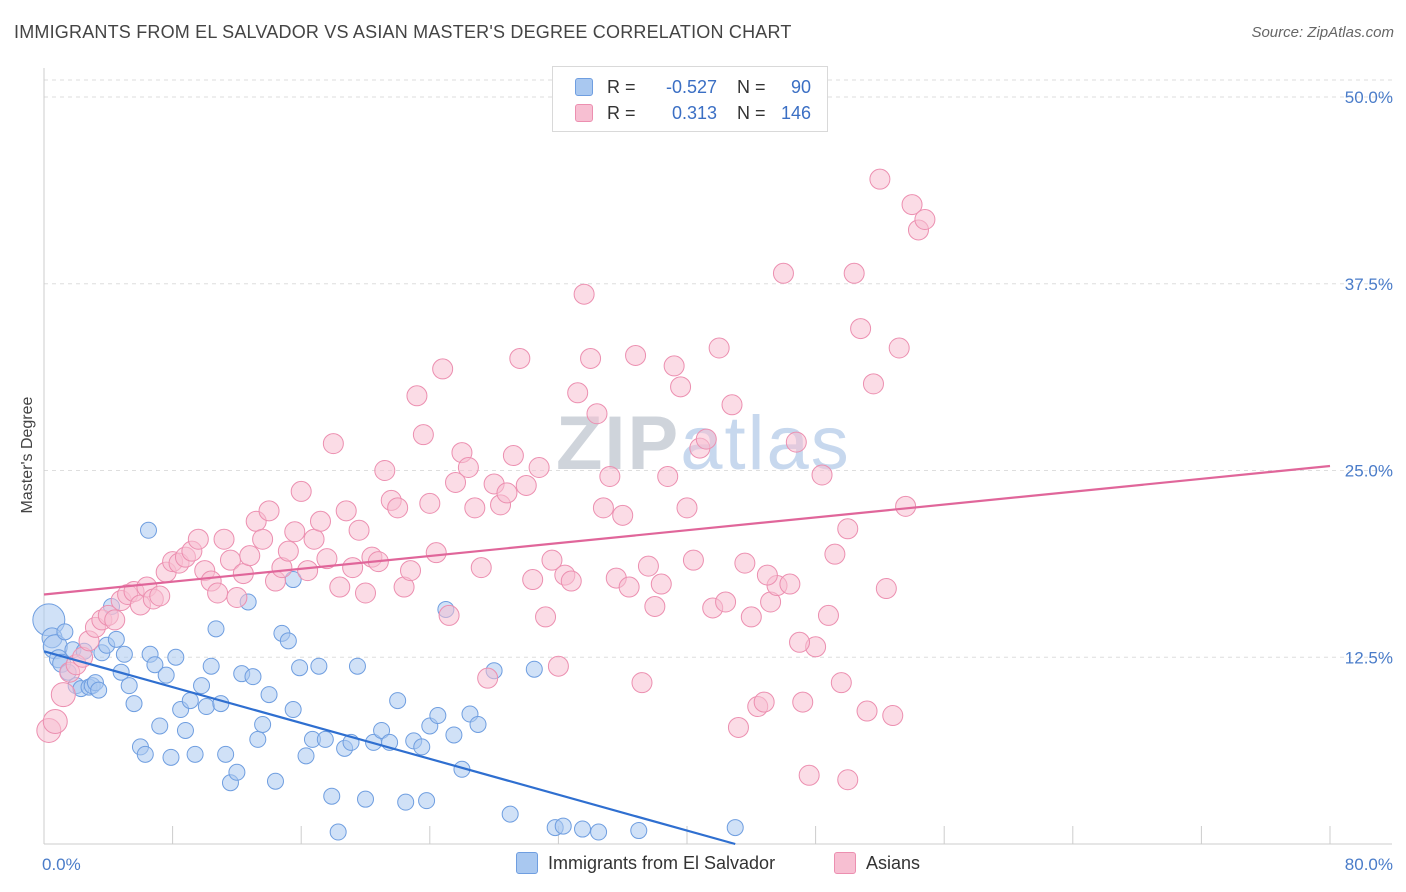 The width and height of the screenshot is (1406, 892). Describe the element at coordinates (694, 112) in the screenshot. I see `legend-r-value: 0.313` at that location.